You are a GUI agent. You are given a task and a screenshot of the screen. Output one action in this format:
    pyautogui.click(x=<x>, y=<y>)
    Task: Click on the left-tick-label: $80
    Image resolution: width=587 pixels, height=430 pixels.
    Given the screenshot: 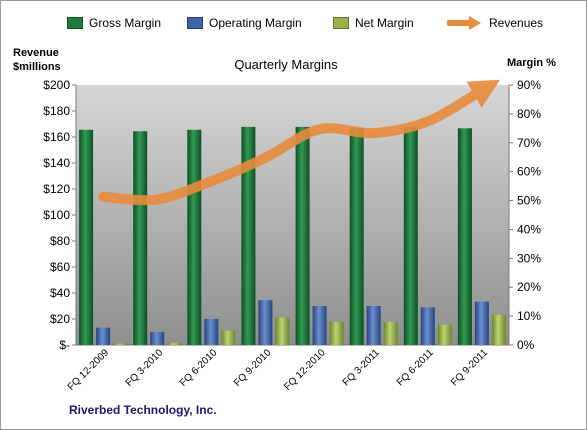 What is the action you would take?
    pyautogui.click(x=60, y=241)
    